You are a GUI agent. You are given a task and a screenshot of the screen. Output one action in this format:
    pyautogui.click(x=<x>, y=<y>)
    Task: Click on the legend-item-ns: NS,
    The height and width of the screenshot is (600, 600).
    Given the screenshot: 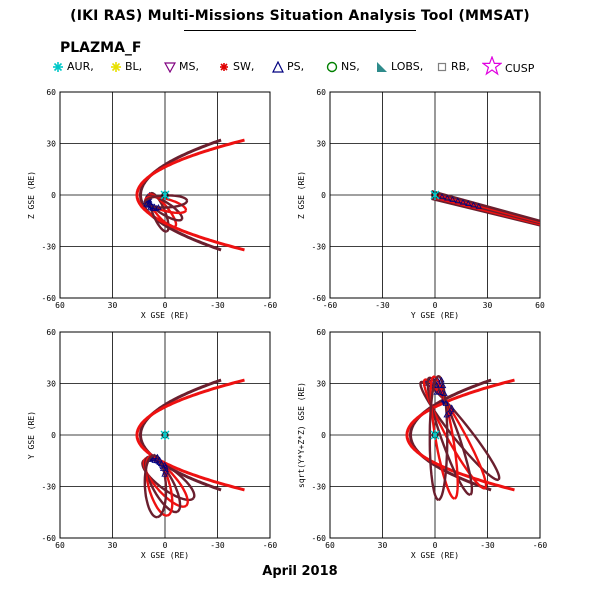 What is the action you would take?
    pyautogui.click(x=343, y=66)
    